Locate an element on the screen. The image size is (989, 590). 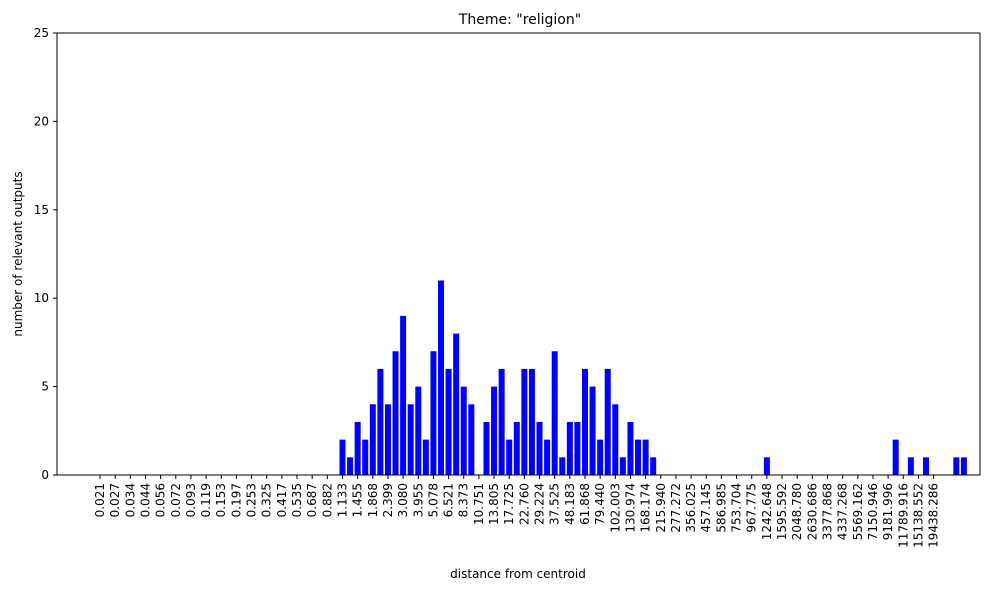
x-tick-label: 0.093 is located at coordinates (191, 500).